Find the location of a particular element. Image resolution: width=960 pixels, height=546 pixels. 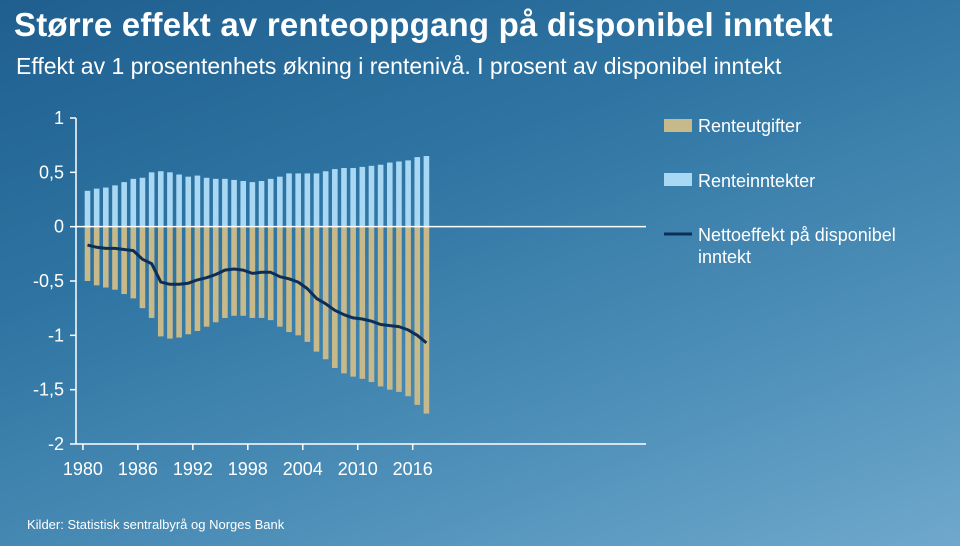

y-tick-label: -1 is located at coordinates (56, 335).